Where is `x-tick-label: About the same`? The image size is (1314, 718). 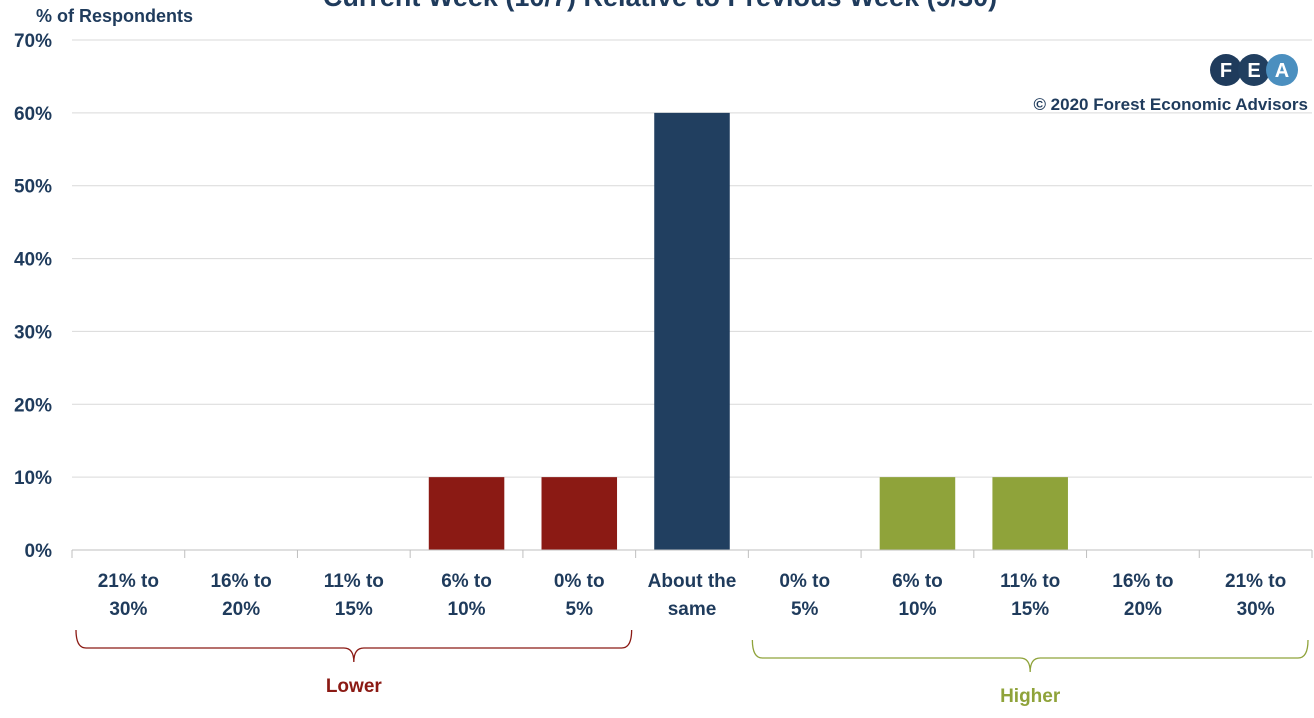
x-tick-label: About the same is located at coordinates (692, 595).